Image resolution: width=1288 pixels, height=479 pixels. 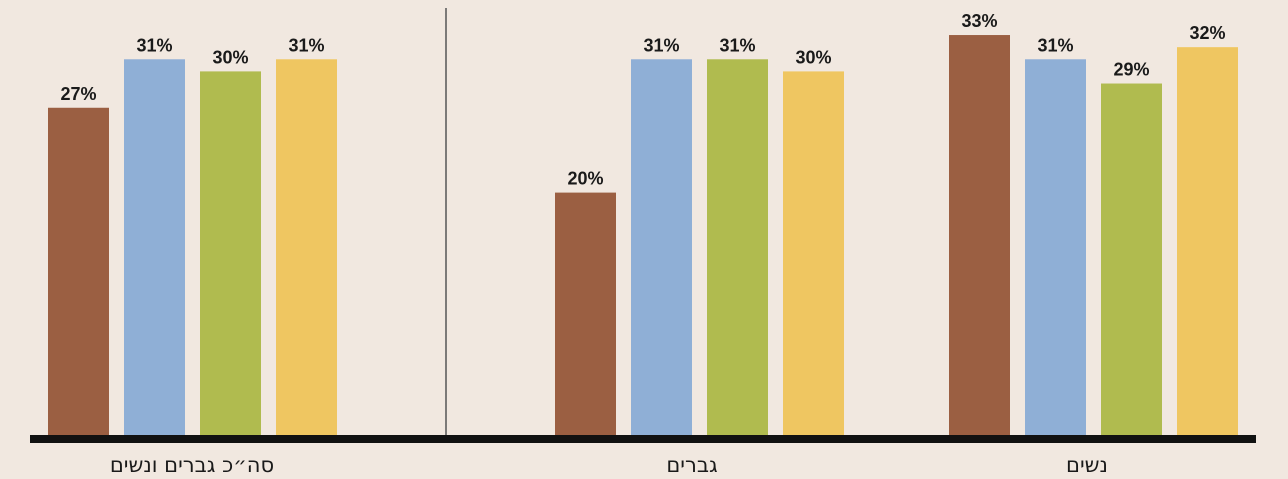 I want to click on group-label-3: נשים, so click(x=1087, y=465).